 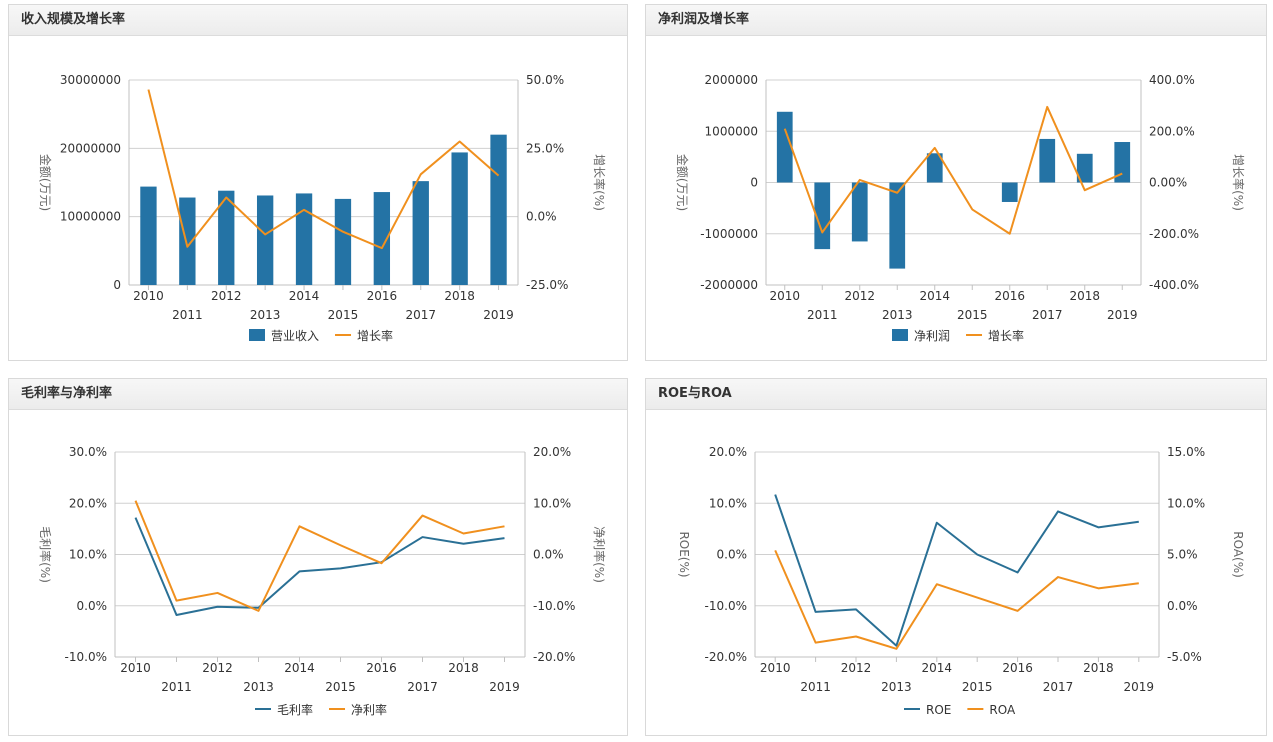 What do you see at coordinates (552, 452) in the screenshot?
I see `y-right-tick-label: 20.0%` at bounding box center [552, 452].